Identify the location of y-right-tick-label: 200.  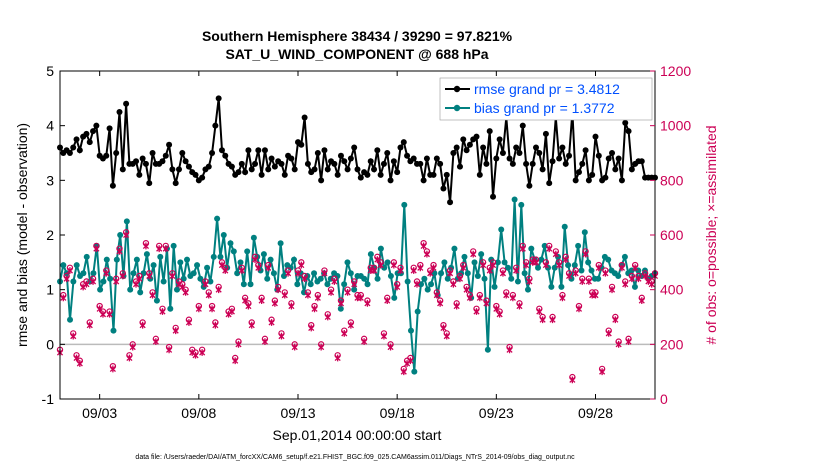
(672, 344).